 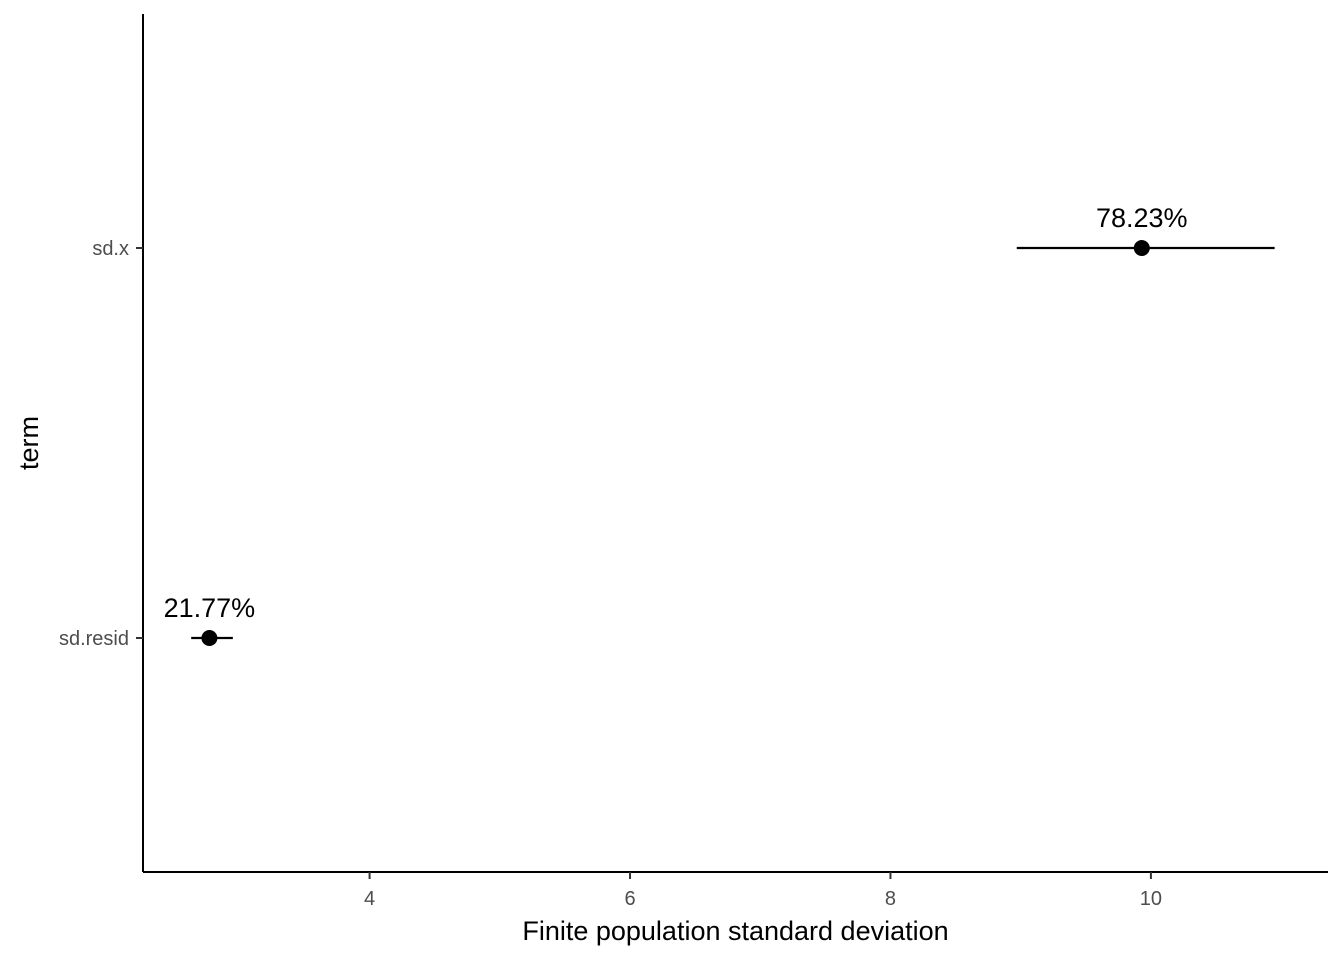 What do you see at coordinates (1142, 218) in the screenshot?
I see `data-label-sd-x: 78.23%` at bounding box center [1142, 218].